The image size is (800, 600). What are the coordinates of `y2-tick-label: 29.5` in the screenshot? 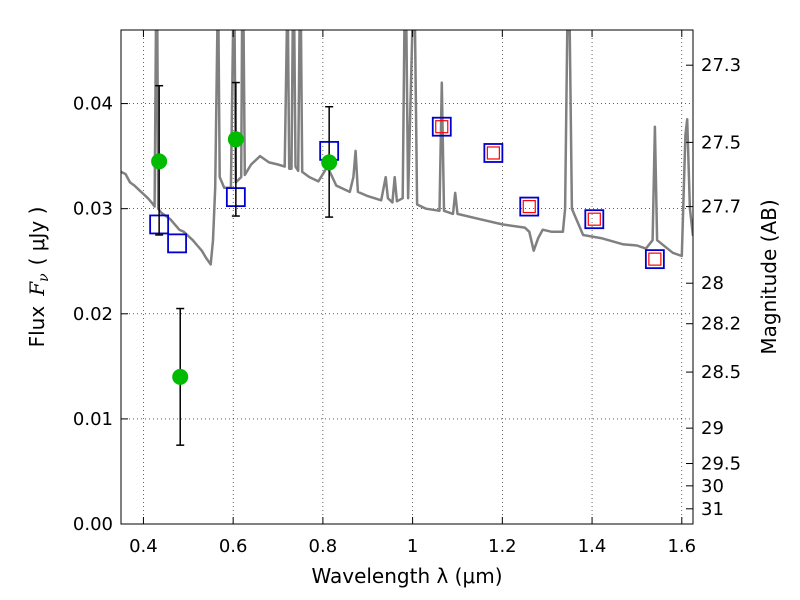 It's located at (721, 464).